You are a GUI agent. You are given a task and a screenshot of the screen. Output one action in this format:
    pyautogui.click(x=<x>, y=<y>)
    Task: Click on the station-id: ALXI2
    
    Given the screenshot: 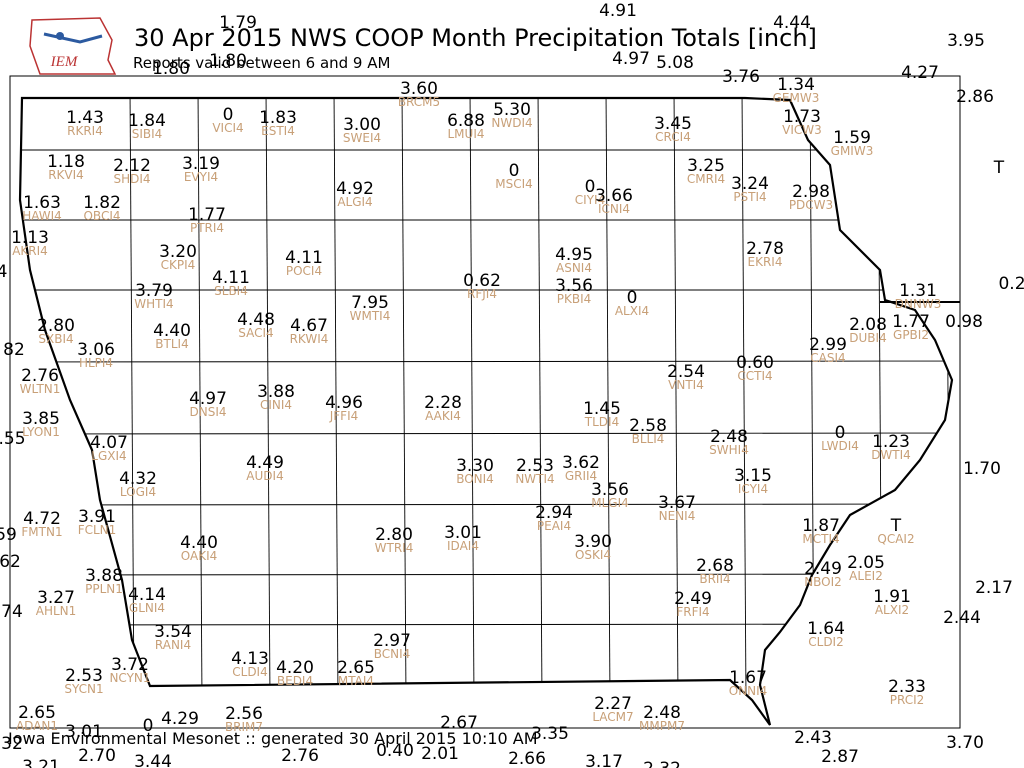 What is the action you would take?
    pyautogui.click(x=892, y=610)
    